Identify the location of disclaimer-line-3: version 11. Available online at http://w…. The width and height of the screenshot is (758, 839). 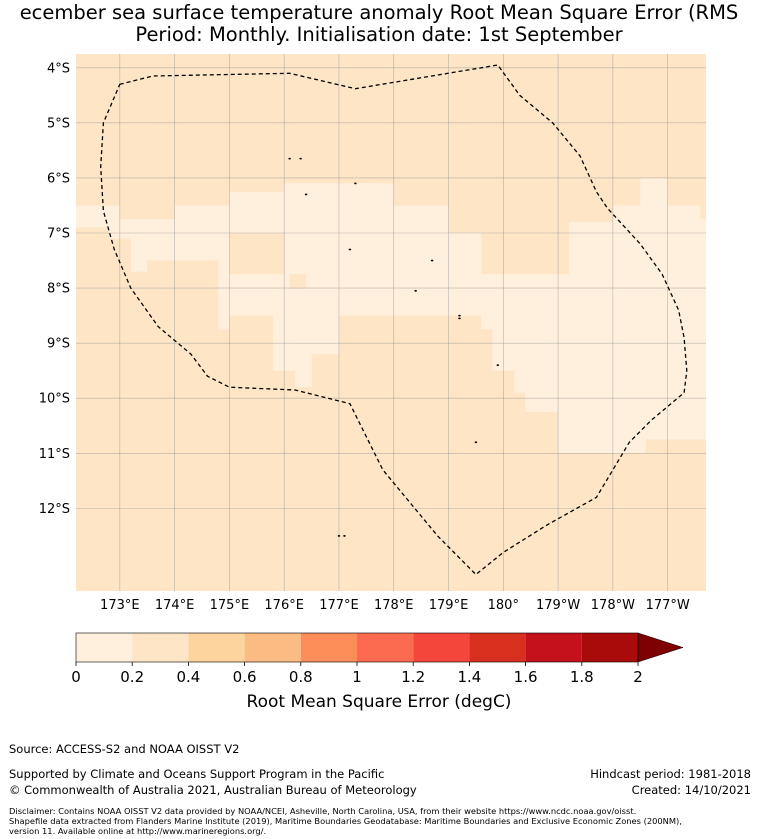
(138, 831).